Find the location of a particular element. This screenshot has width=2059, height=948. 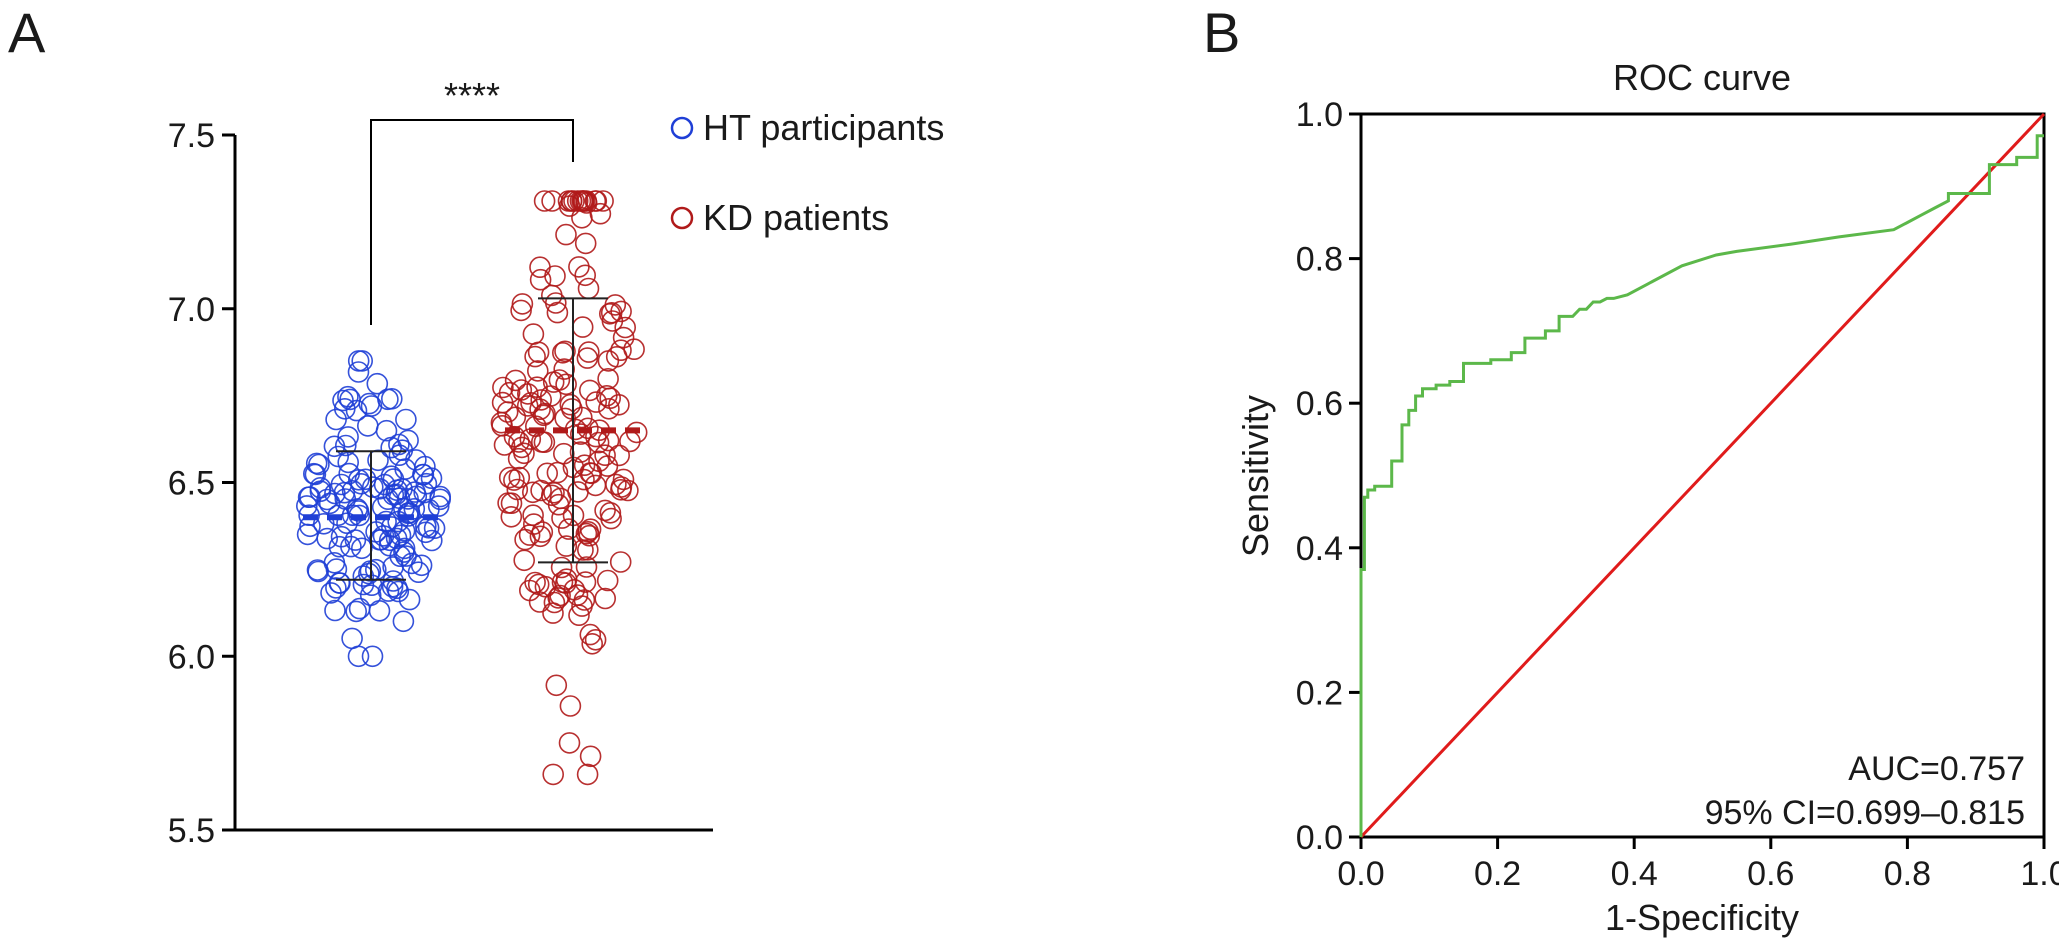

roc-x-tick-label: 0.2 is located at coordinates (1497, 874).